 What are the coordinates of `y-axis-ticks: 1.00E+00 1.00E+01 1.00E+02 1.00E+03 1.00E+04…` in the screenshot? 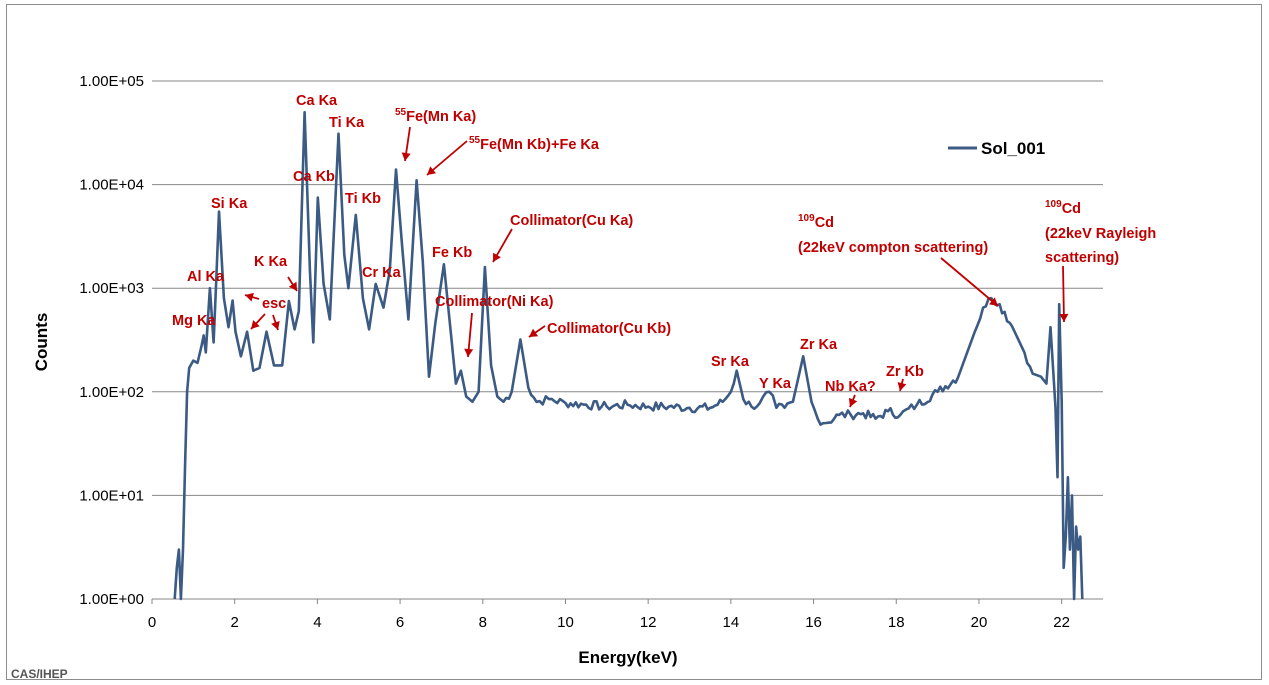 It's located at (111, 340).